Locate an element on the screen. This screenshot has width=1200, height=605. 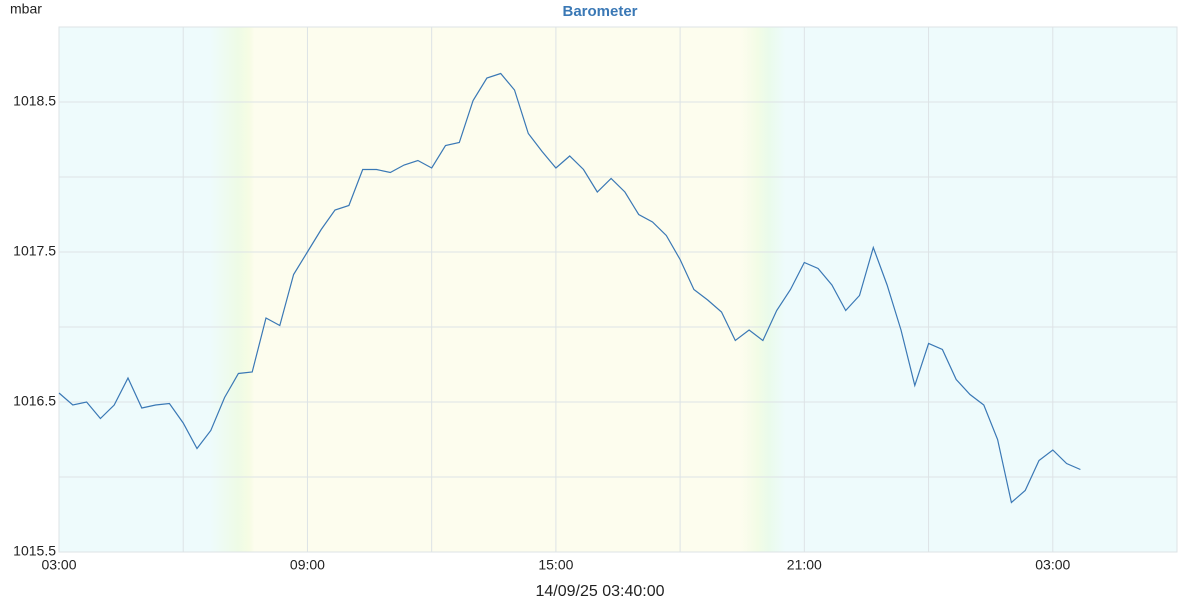
y-tick-label: 1018.5 is located at coordinates (34, 101).